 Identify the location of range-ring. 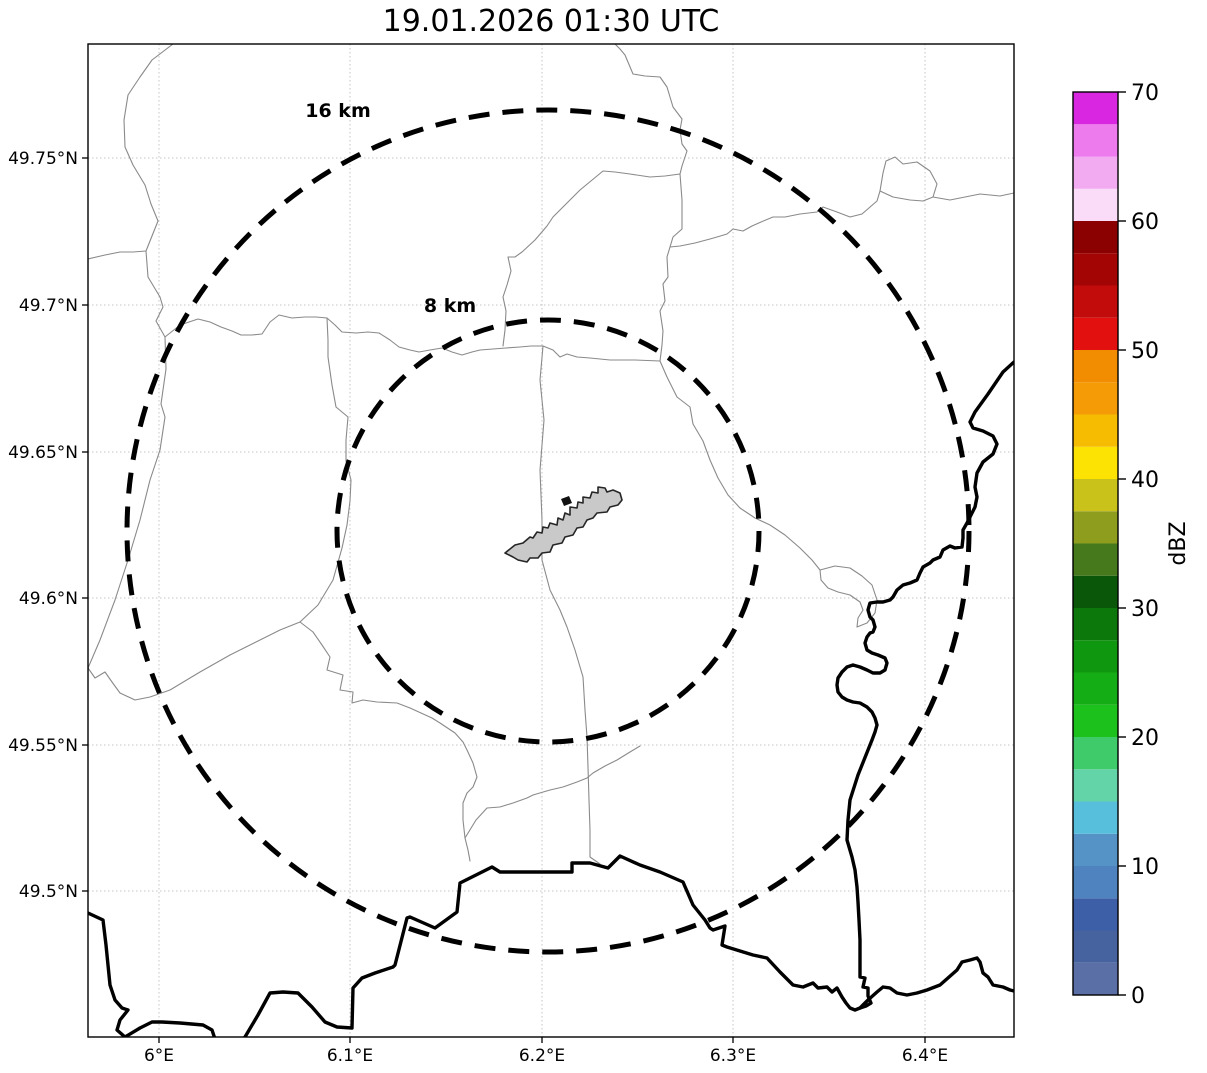
(548, 531).